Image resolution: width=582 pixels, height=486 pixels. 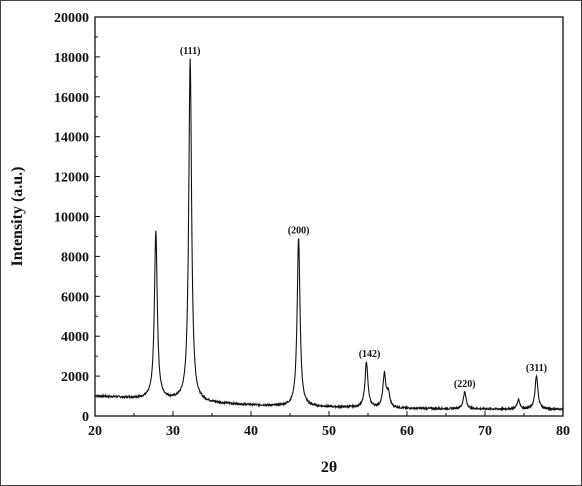 I want to click on x-tick-label-40: 40, so click(x=251, y=431).